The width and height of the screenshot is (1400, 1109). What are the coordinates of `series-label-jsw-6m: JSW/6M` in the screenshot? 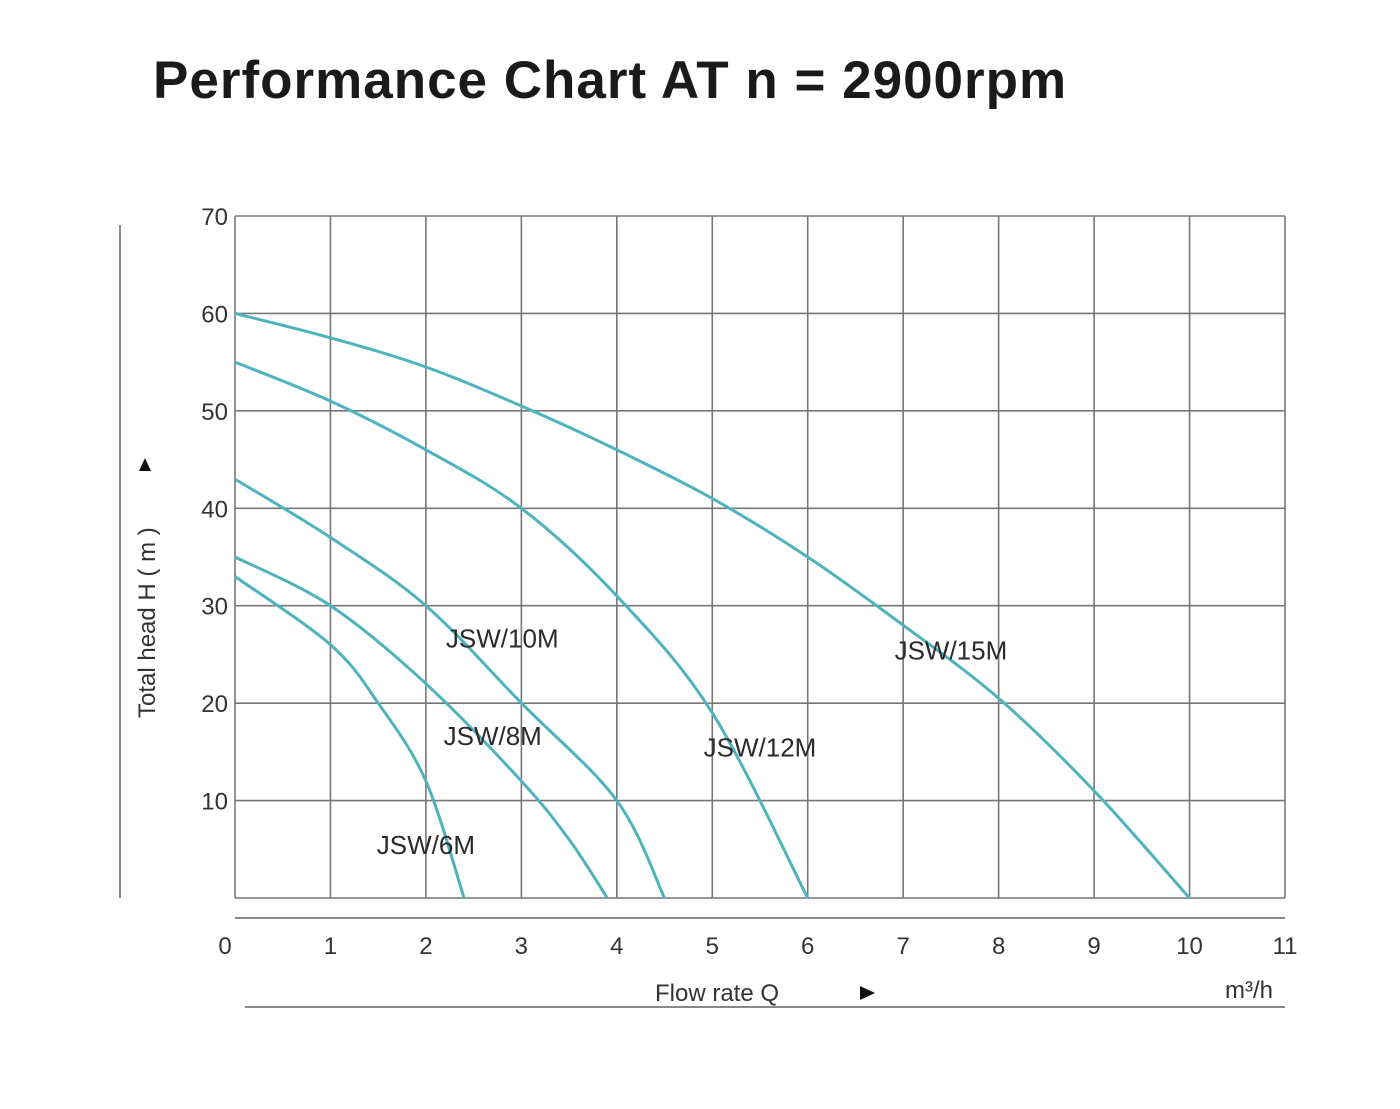 It's located at (426, 845).